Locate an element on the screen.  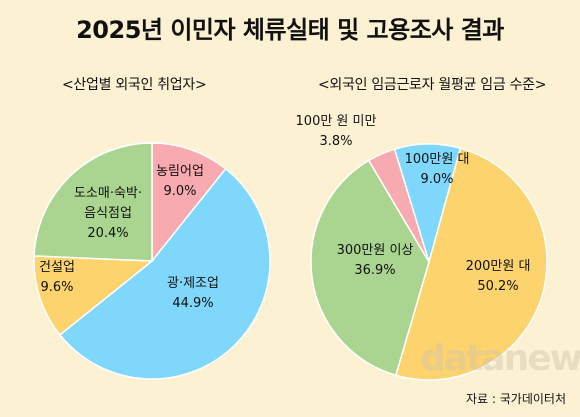
source-note: 자료 : 국가데이터처 is located at coordinates (516, 399).